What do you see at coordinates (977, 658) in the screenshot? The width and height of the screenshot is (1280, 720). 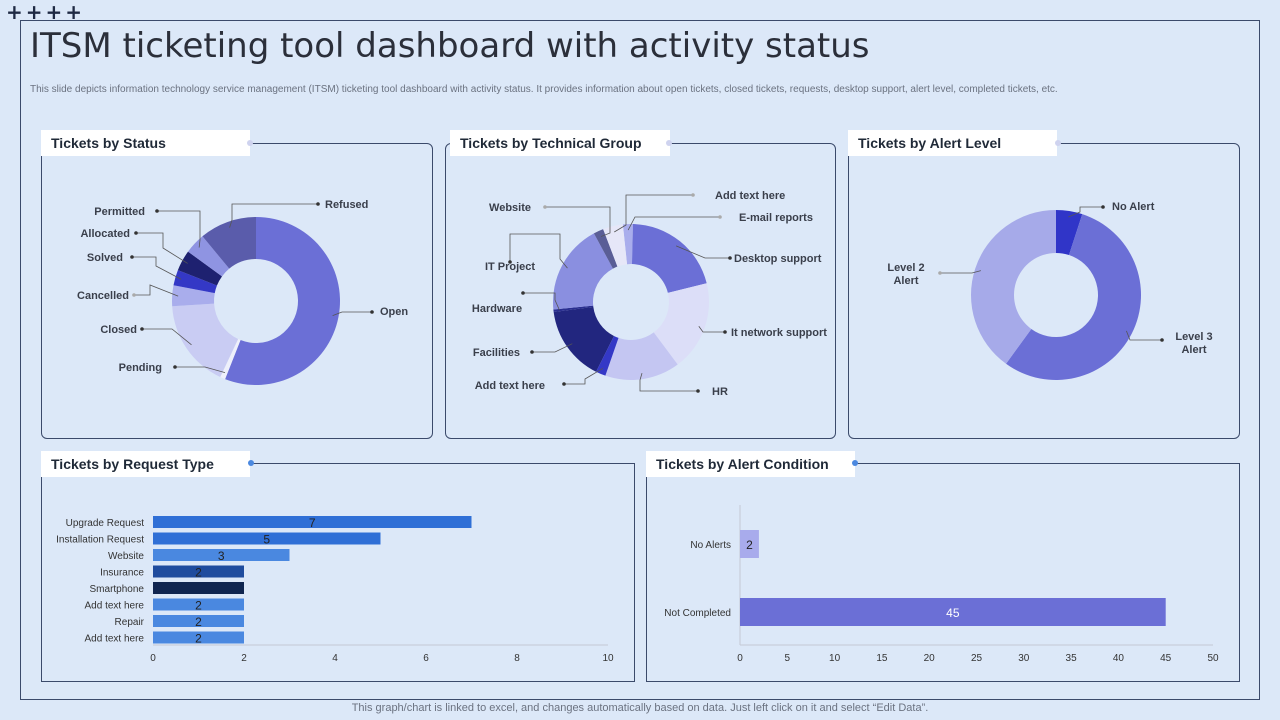 I see `condition-tick-label: 25` at bounding box center [977, 658].